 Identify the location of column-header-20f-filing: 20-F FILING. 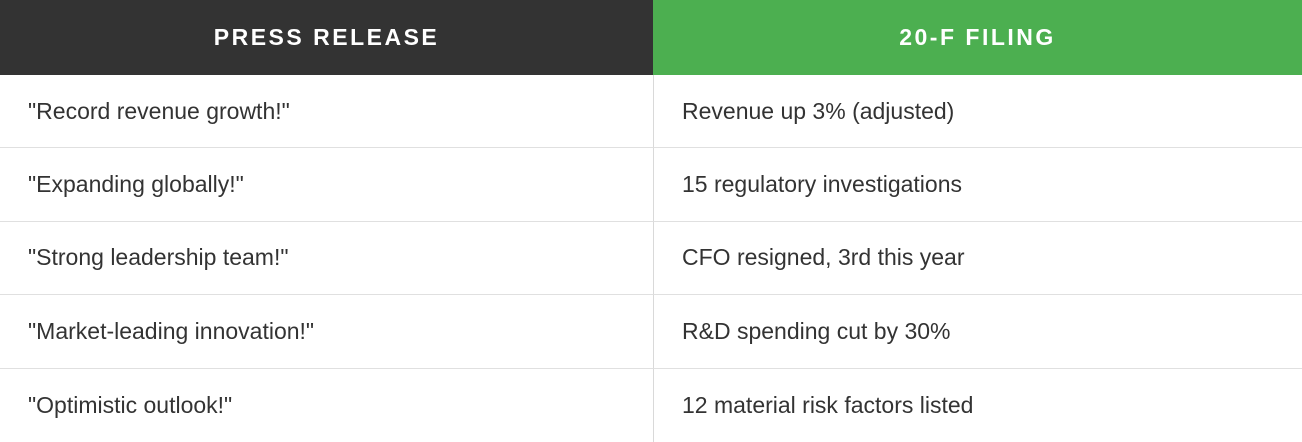
(977, 37).